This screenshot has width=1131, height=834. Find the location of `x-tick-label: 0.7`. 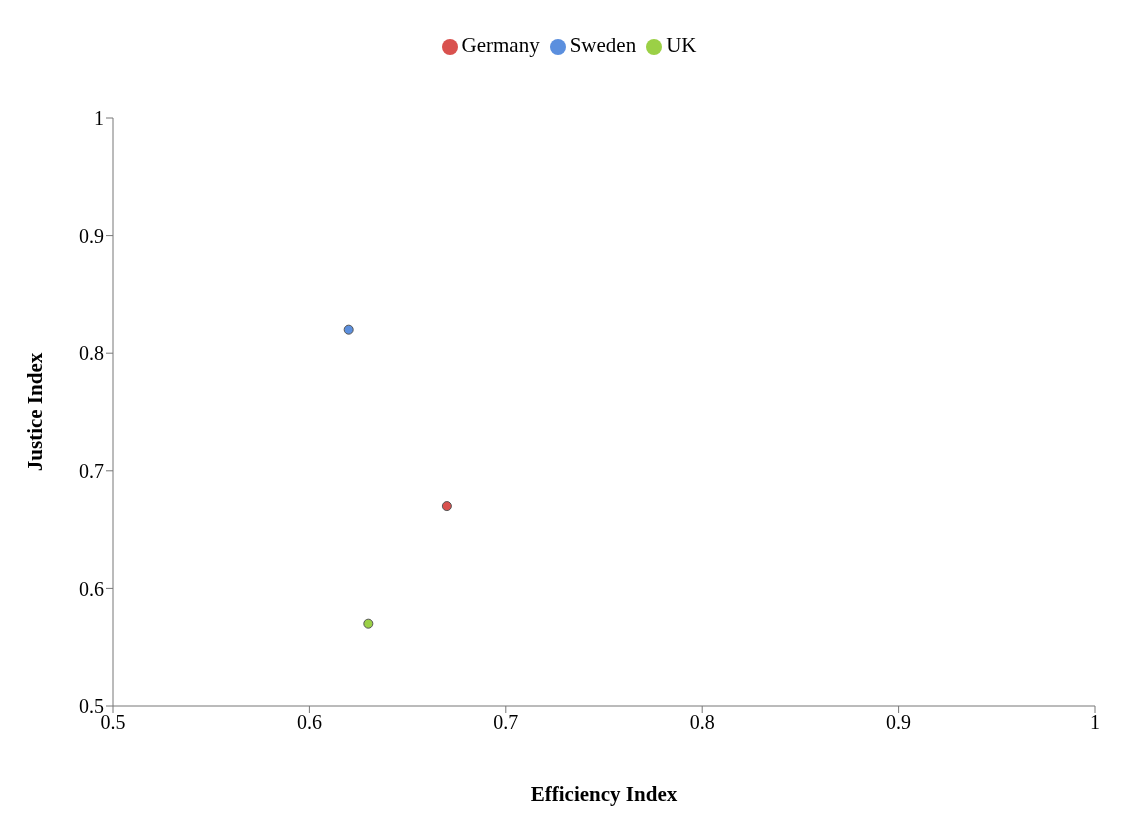

x-tick-label: 0.7 is located at coordinates (506, 722).